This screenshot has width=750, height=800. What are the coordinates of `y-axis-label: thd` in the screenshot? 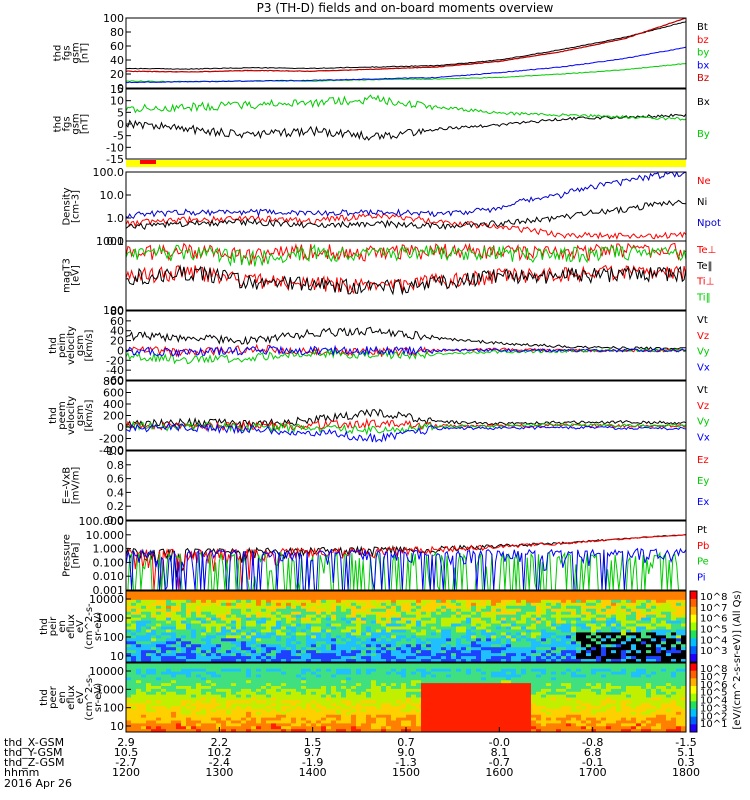 It's located at (53, 415).